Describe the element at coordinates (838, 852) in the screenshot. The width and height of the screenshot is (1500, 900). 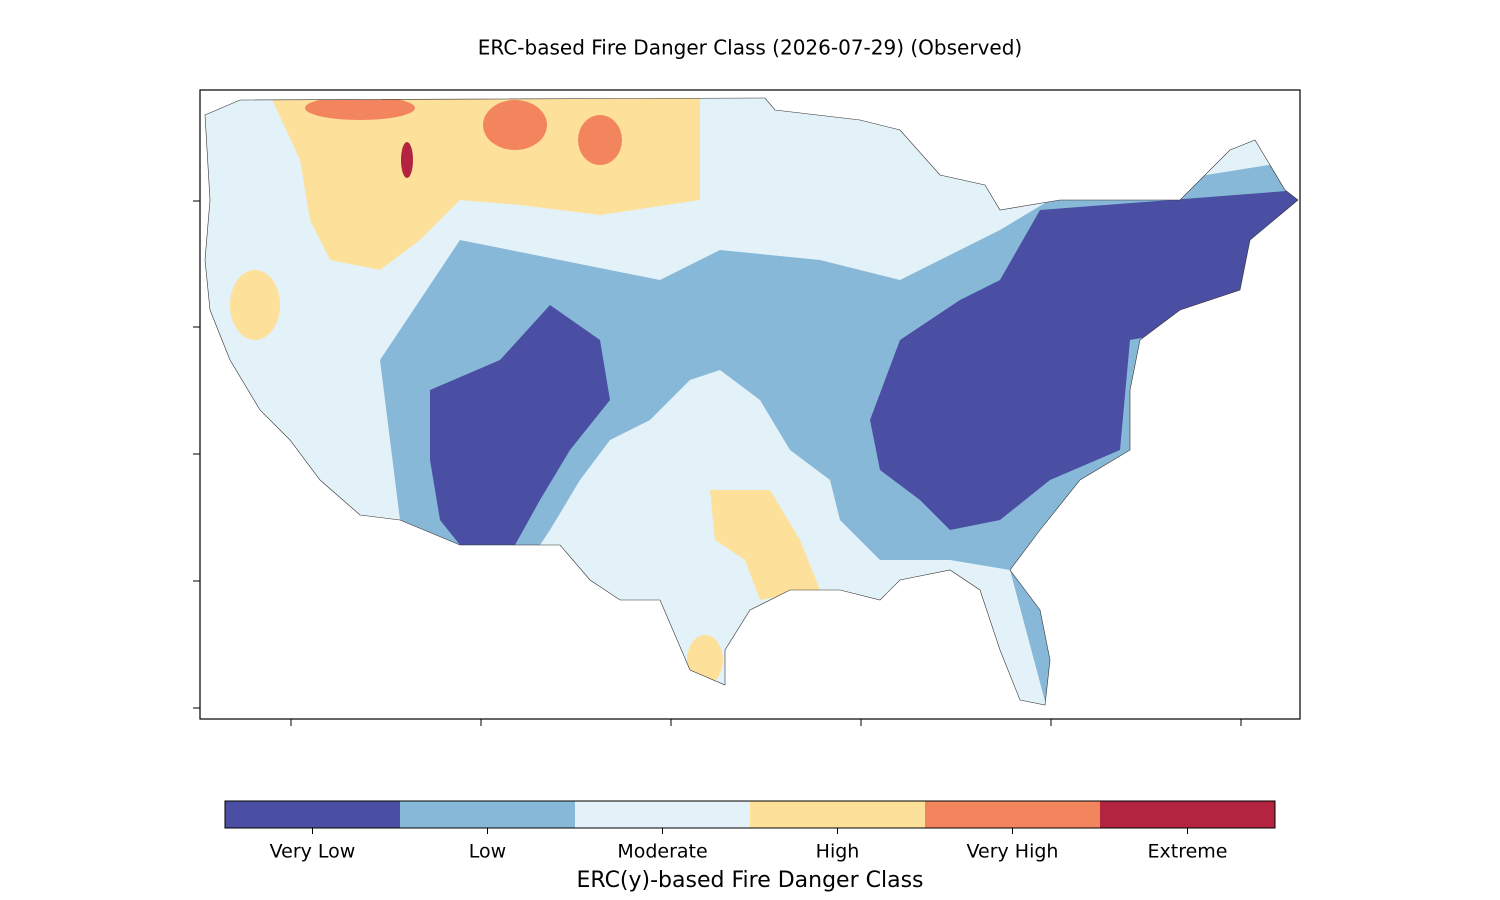
I see `colorbar-tick-label: High` at that location.